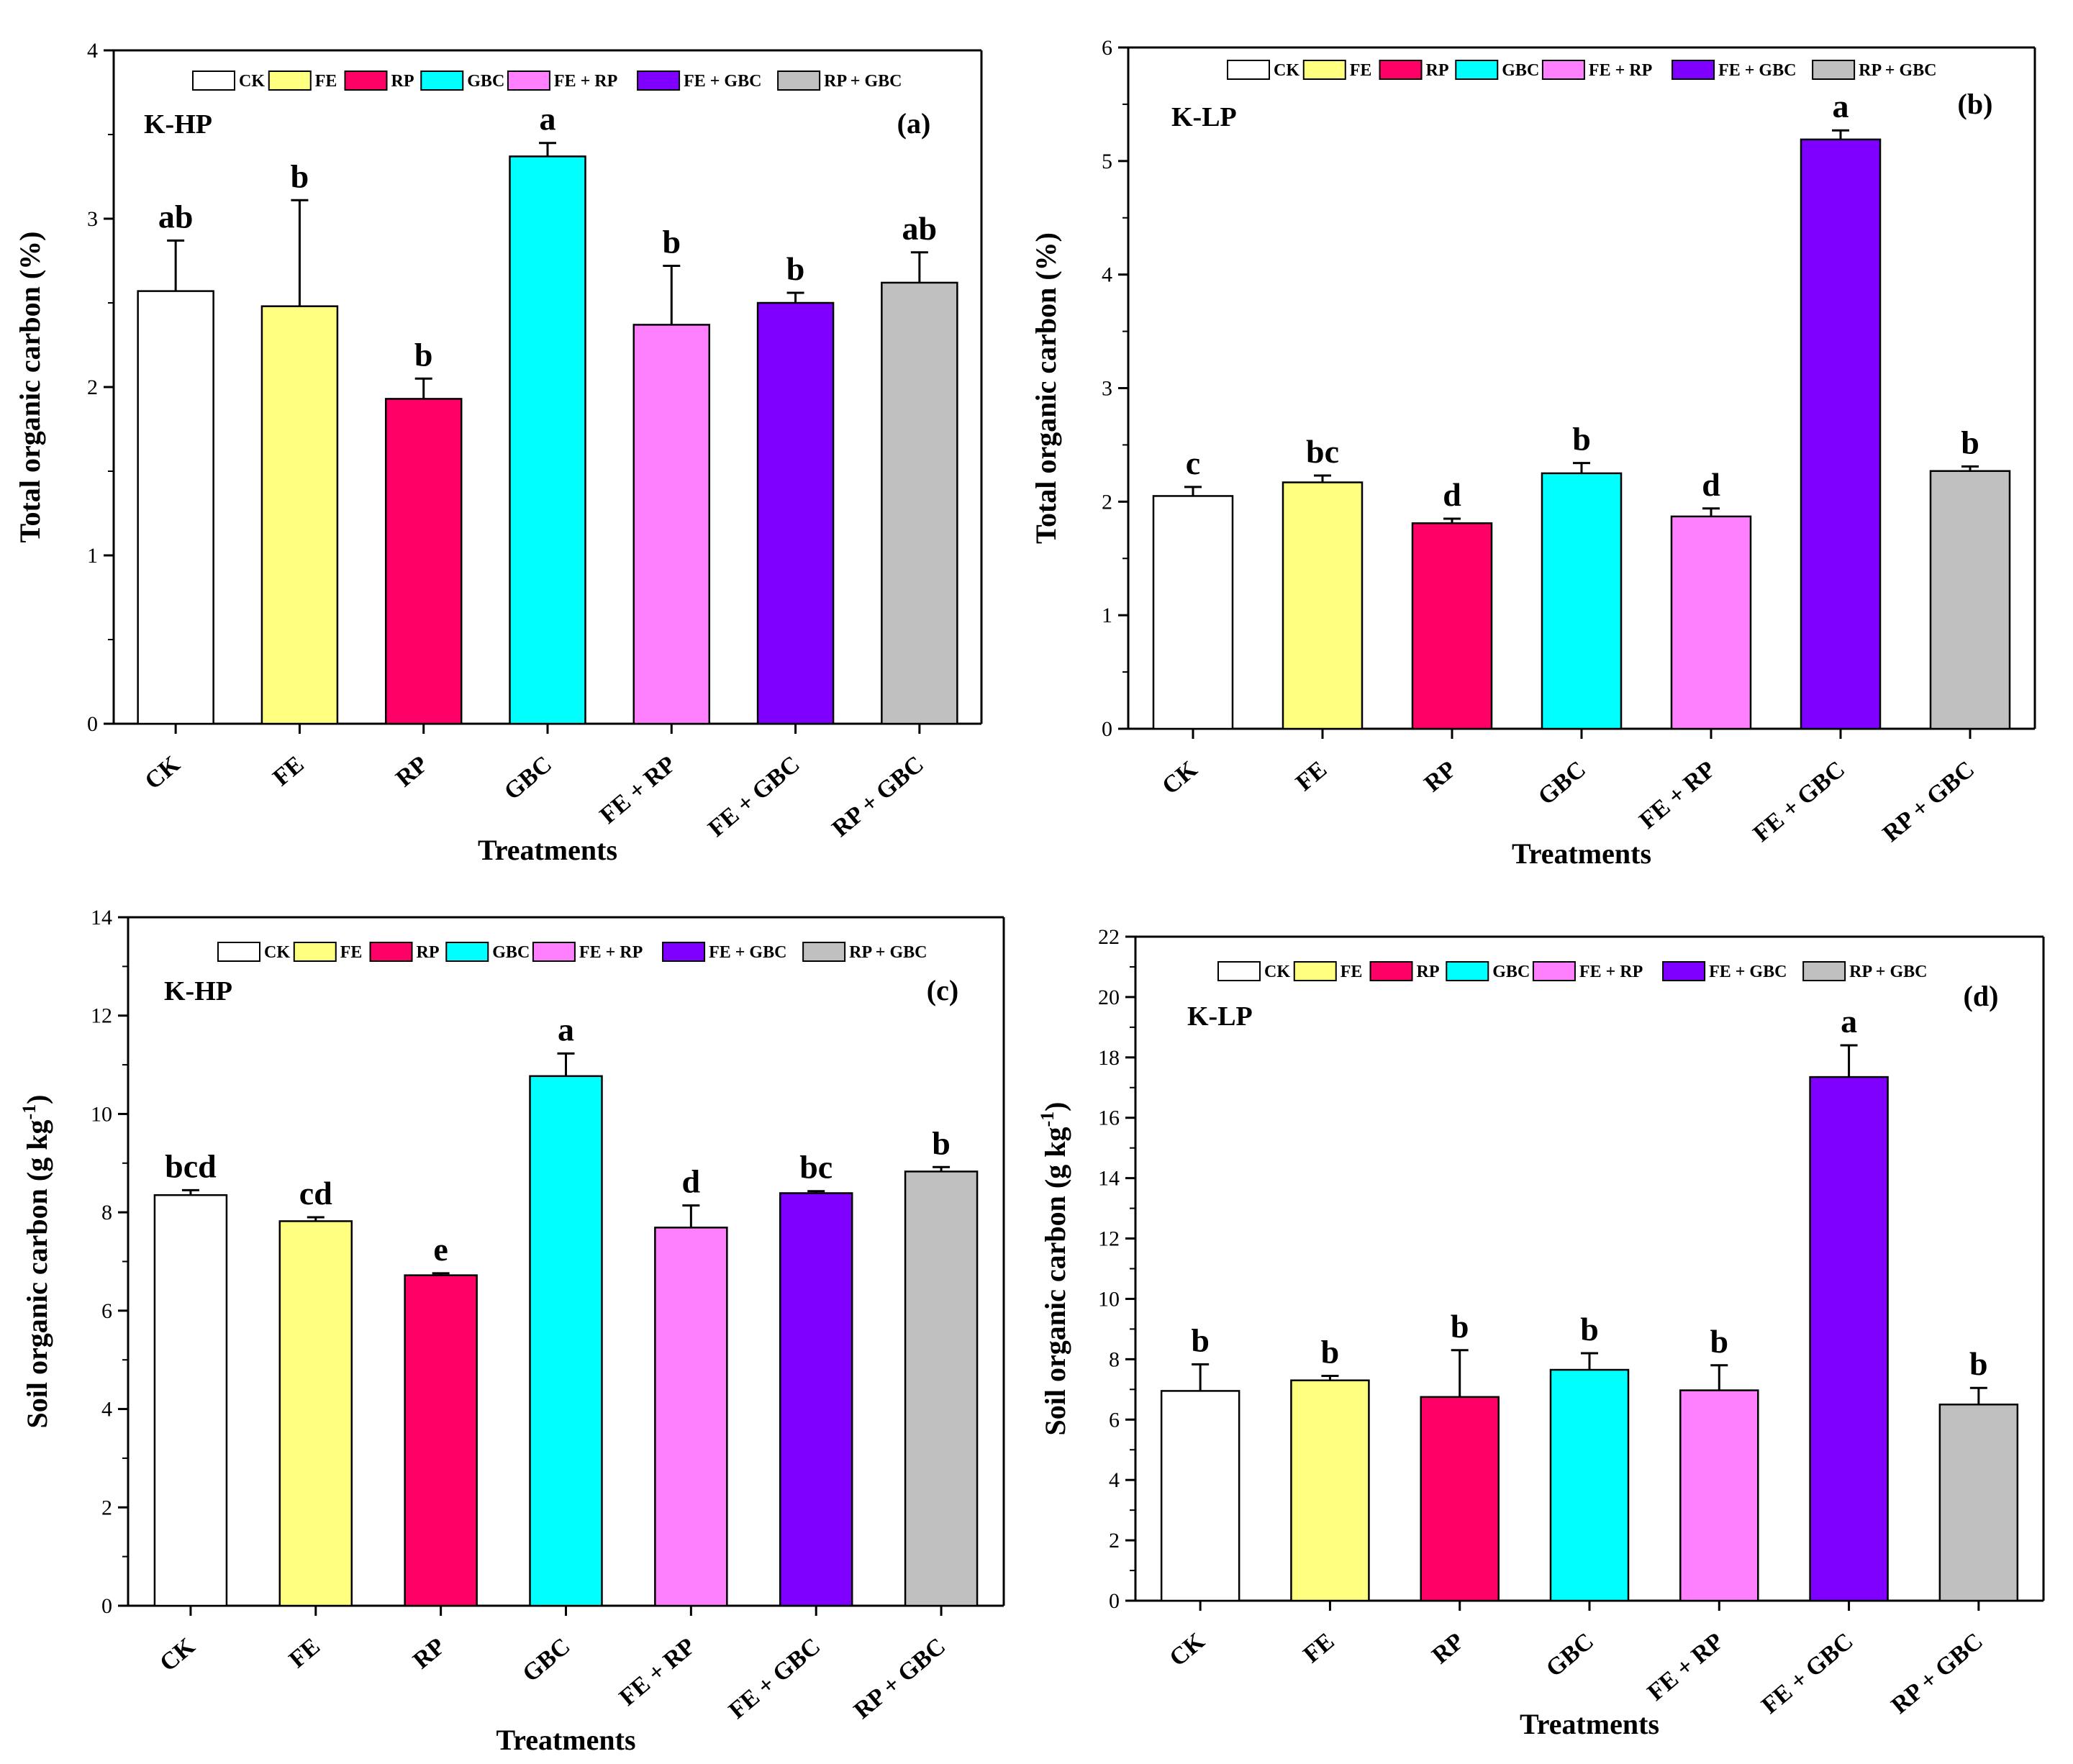  Describe the element at coordinates (1322, 451) in the screenshot. I see `significance-letter: bc` at that location.